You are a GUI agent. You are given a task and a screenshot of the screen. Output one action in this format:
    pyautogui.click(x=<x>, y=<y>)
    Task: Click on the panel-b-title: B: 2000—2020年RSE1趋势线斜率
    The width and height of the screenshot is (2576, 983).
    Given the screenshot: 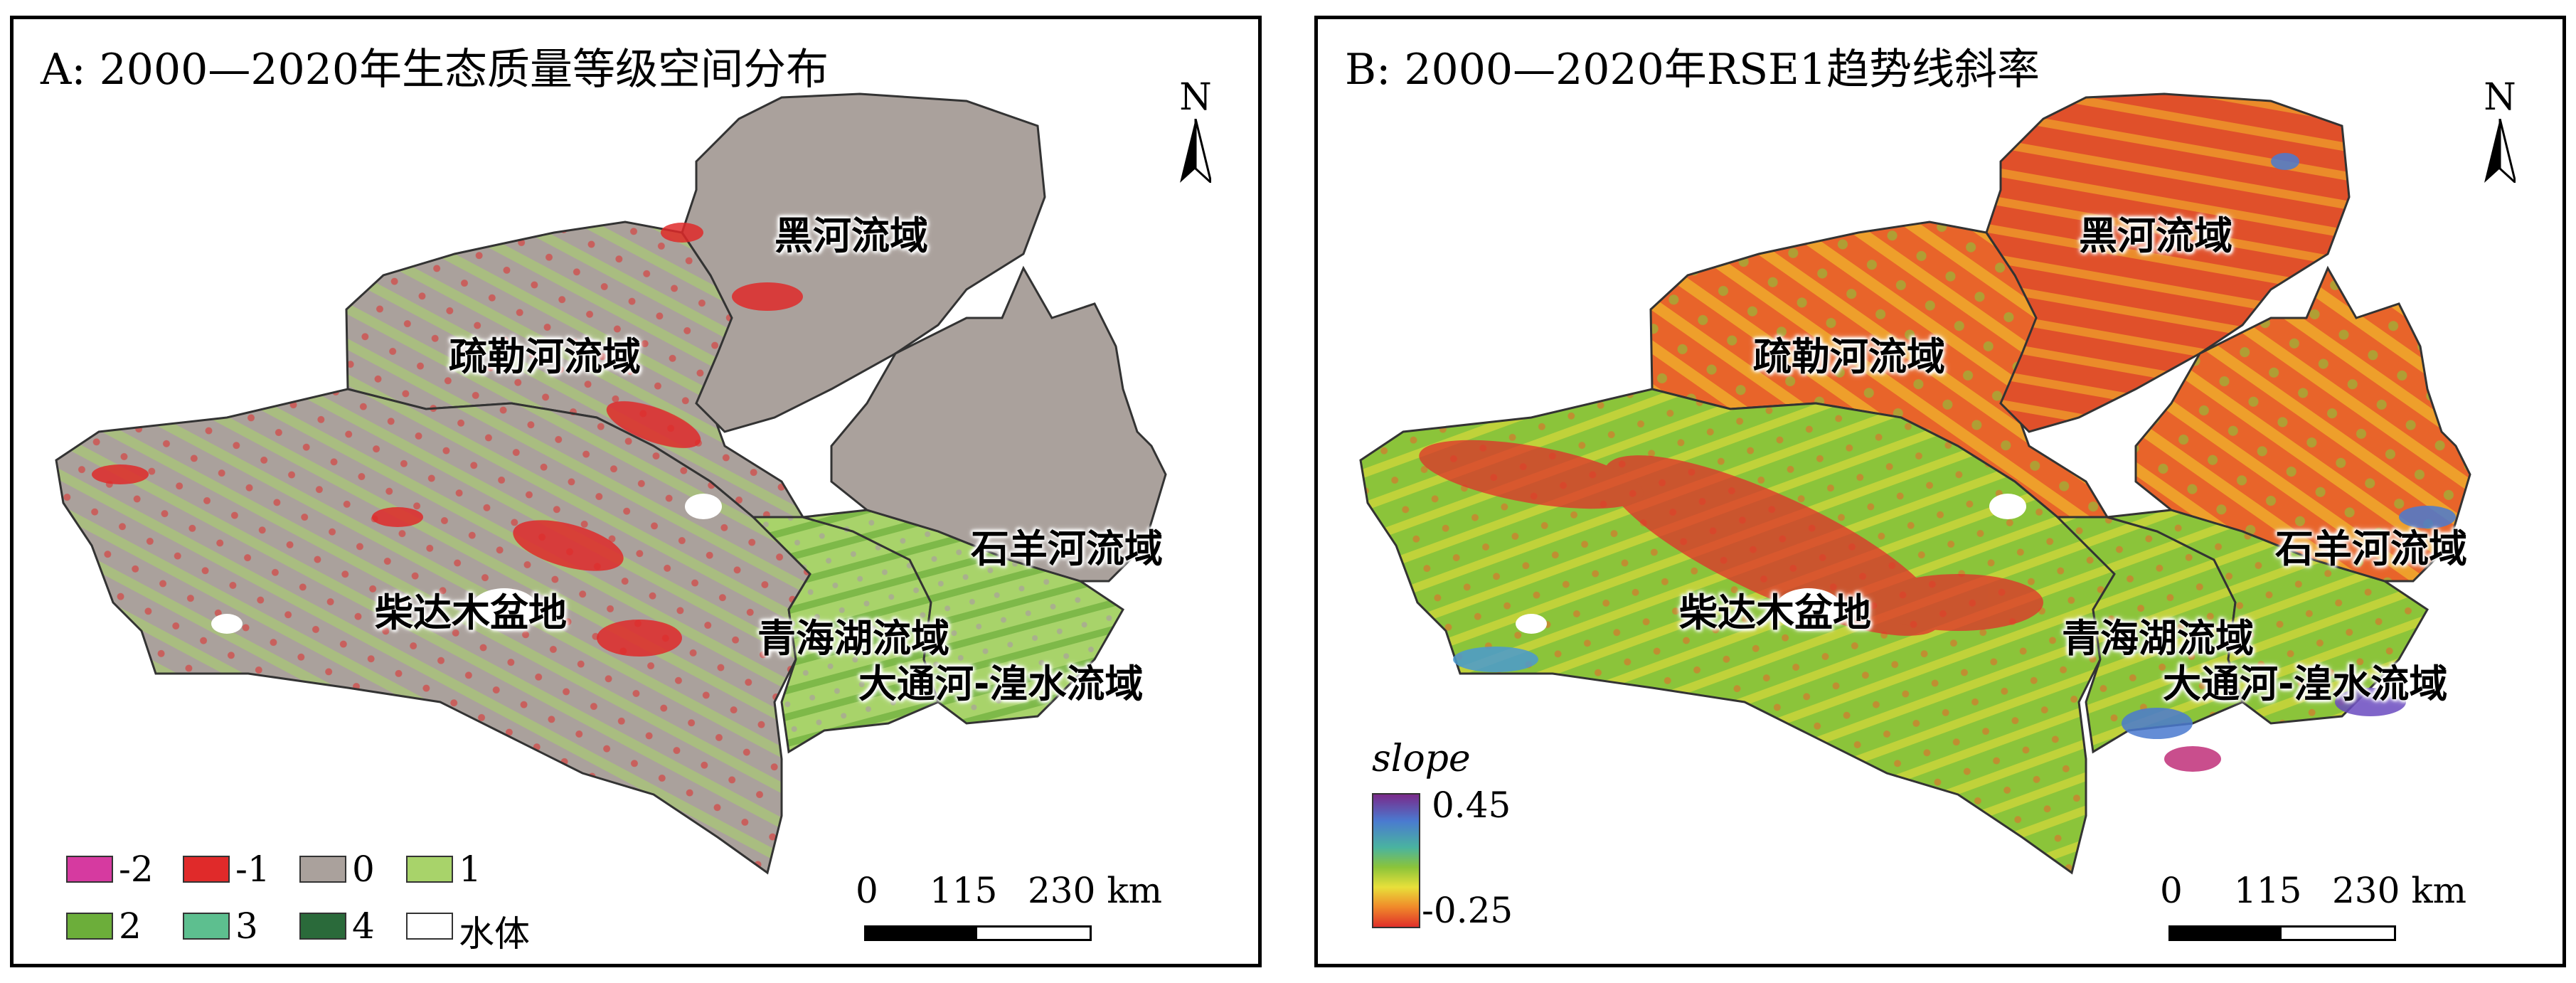 What is the action you would take?
    pyautogui.click(x=1692, y=70)
    